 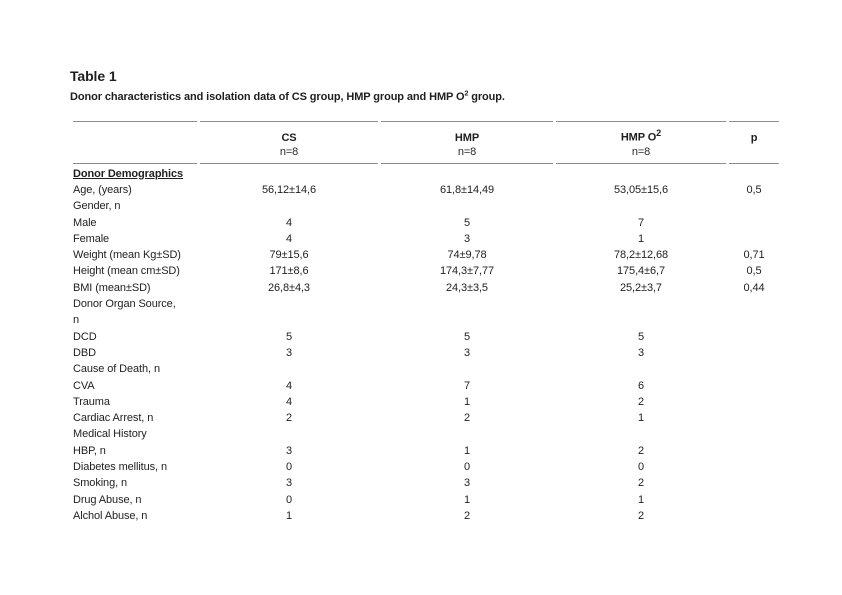 I want to click on row-label: Medical History, so click(x=110, y=434).